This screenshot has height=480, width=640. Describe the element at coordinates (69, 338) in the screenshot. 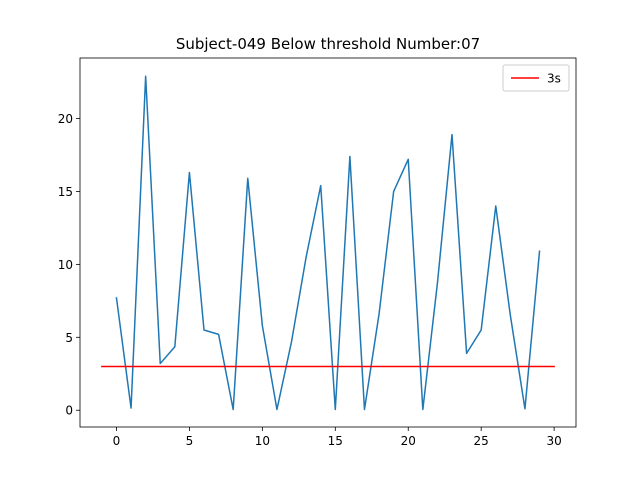

I see `y-tick-label: 5` at that location.